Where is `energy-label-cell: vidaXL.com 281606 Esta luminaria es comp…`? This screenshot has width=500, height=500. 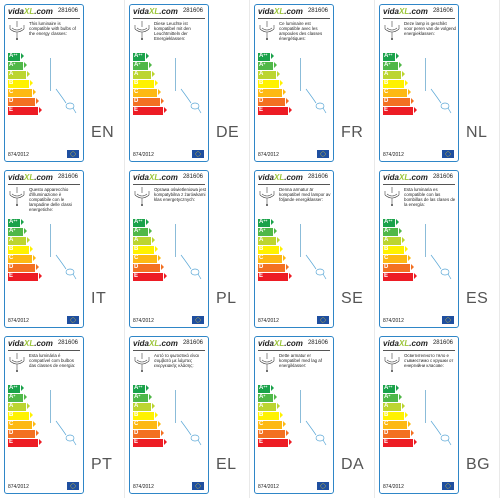
energy-label-cell: vidaXL.com 281606 Esta luminaria es comp… is located at coordinates (437, 249).